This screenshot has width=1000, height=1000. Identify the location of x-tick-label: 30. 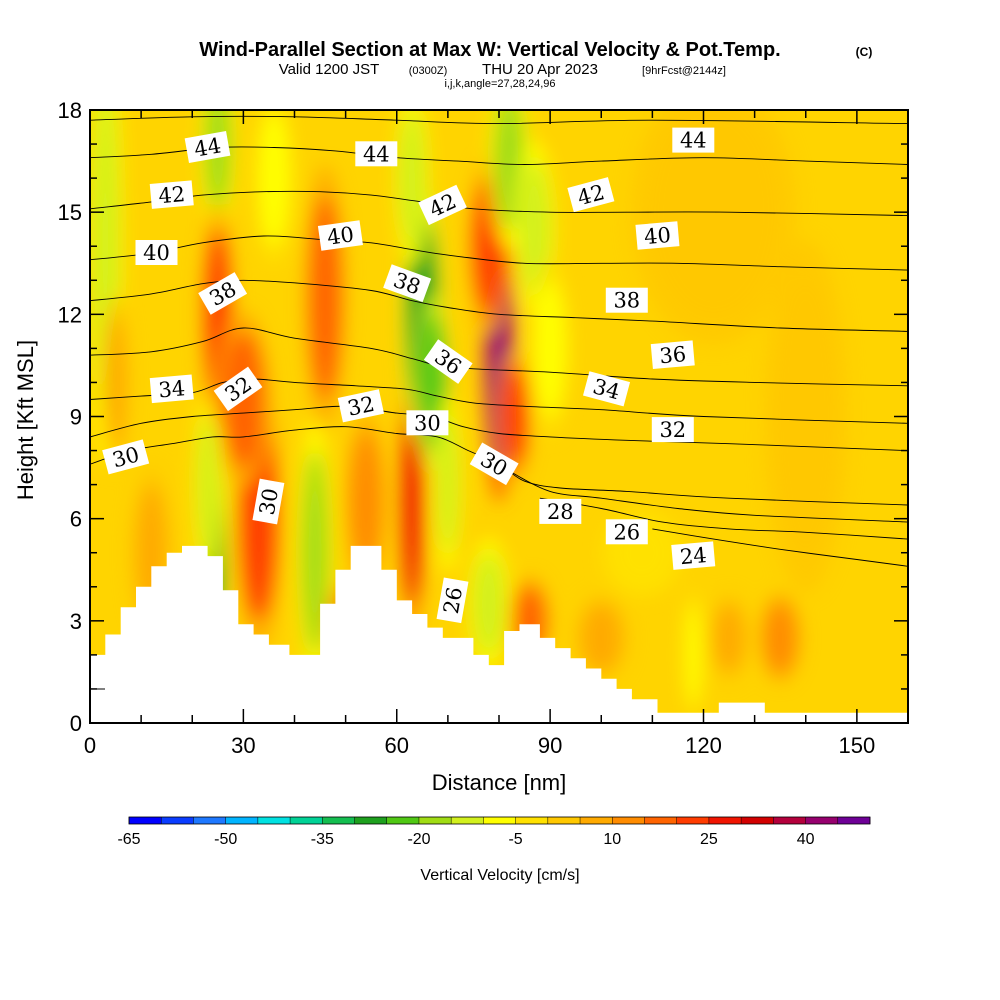
(243, 745).